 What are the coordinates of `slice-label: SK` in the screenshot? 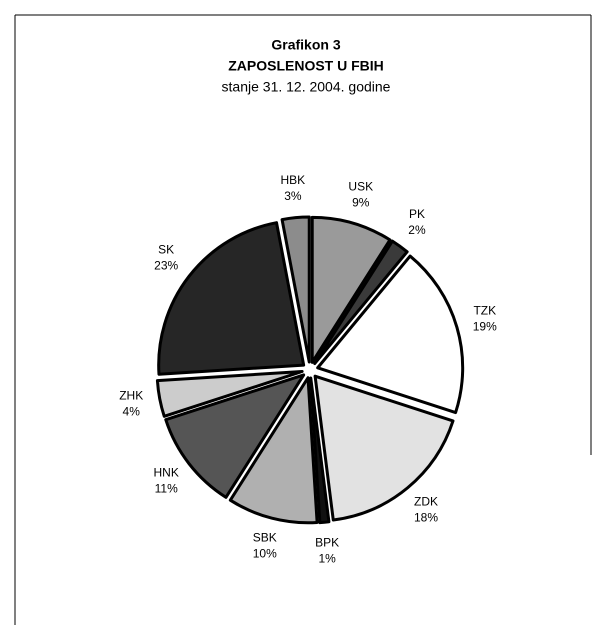 It's located at (166, 250).